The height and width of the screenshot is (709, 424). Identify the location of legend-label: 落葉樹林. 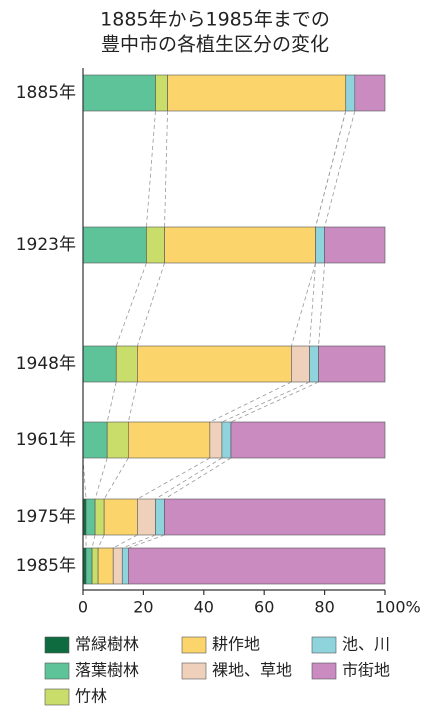
(107, 670).